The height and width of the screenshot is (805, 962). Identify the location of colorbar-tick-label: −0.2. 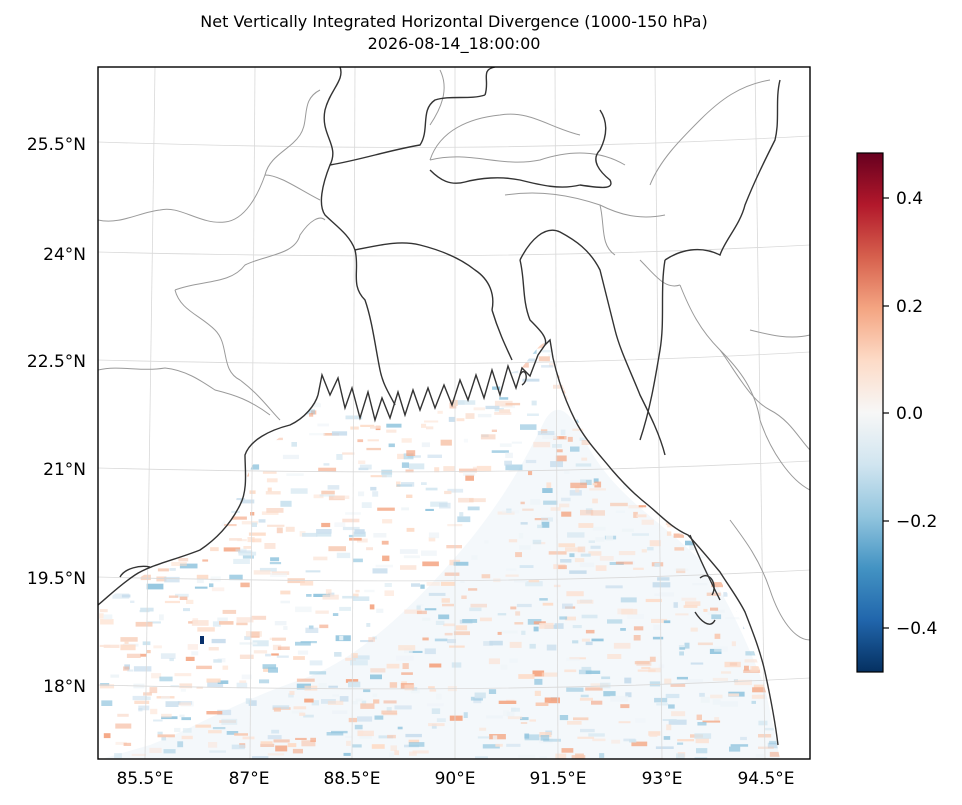
(916, 522).